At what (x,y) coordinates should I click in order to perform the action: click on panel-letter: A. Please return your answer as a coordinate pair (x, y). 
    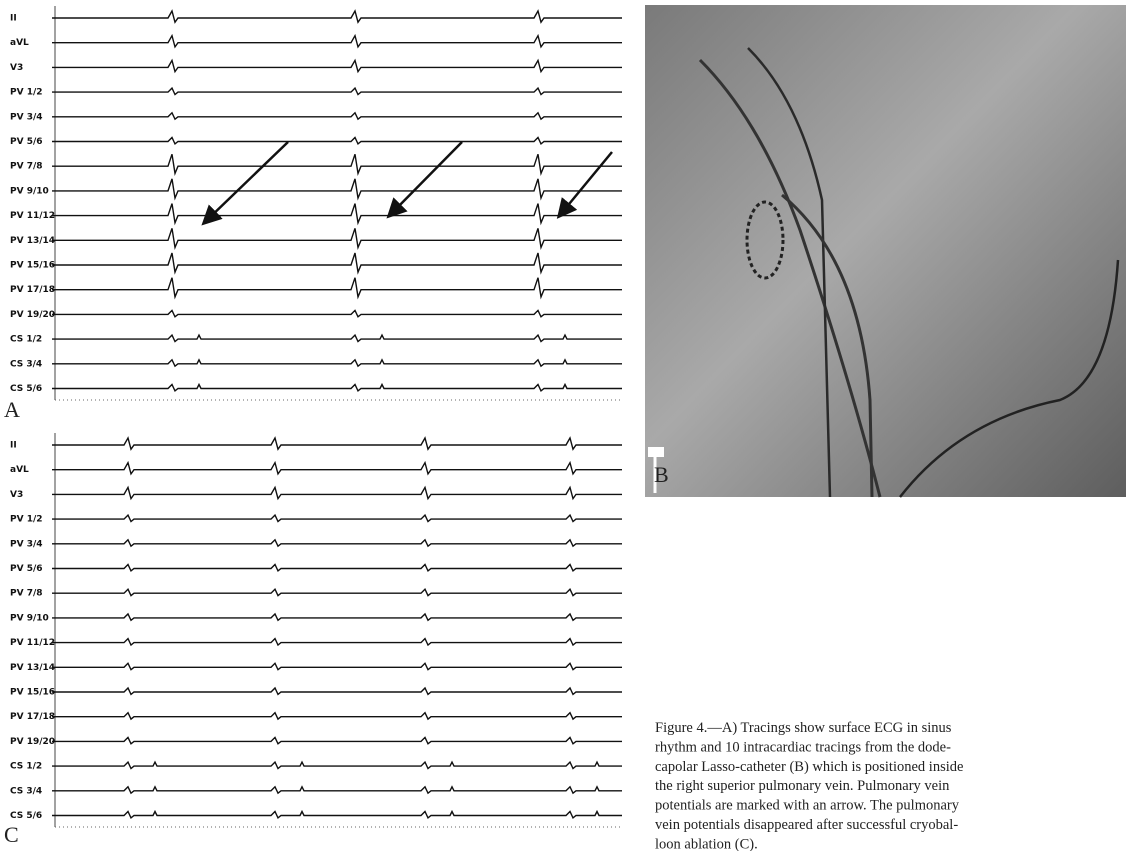
    Looking at the image, I should click on (12, 409).